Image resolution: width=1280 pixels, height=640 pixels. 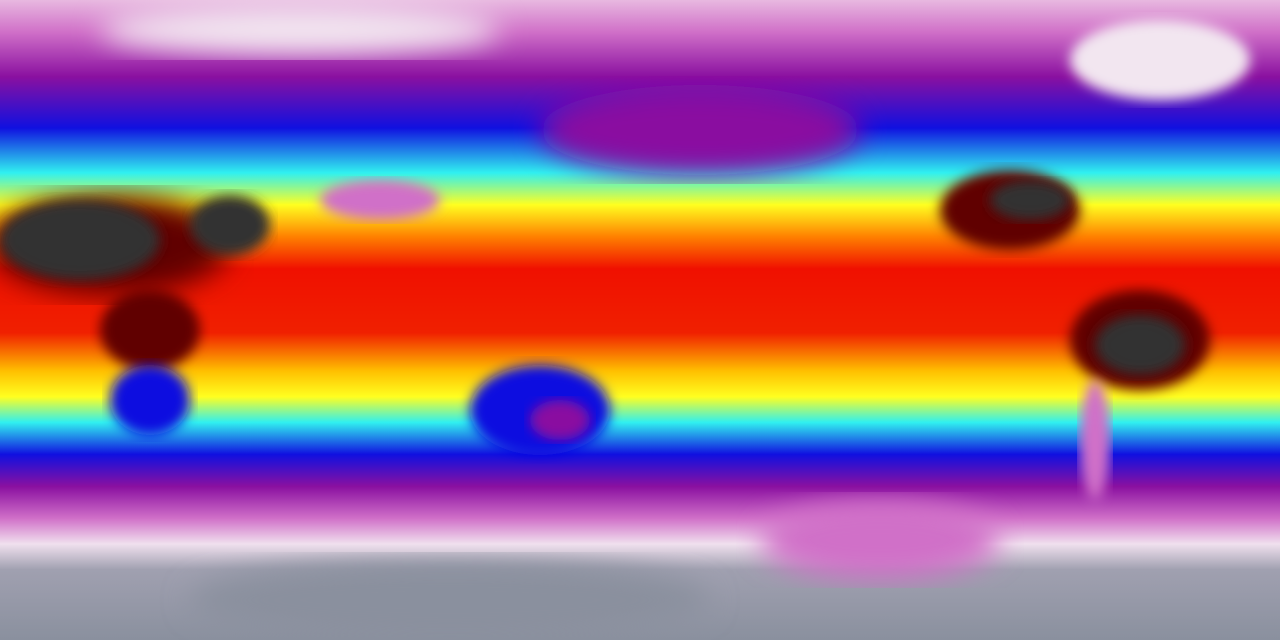 What do you see at coordinates (300, 30) in the screenshot?
I see `arctic-ice` at bounding box center [300, 30].